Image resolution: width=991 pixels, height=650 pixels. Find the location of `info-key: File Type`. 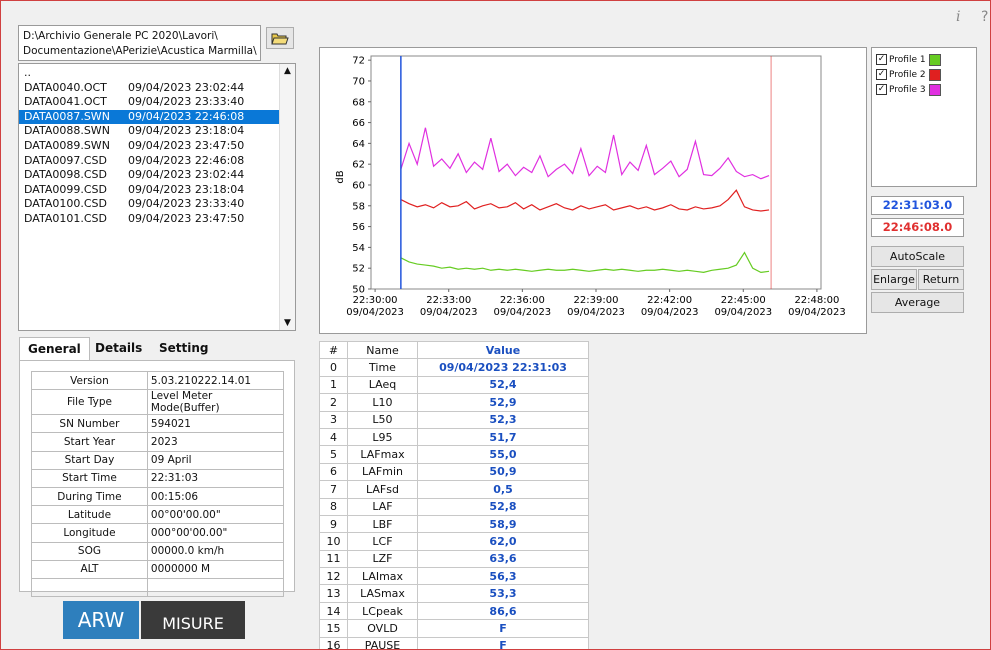

info-key: File Type is located at coordinates (89, 402).